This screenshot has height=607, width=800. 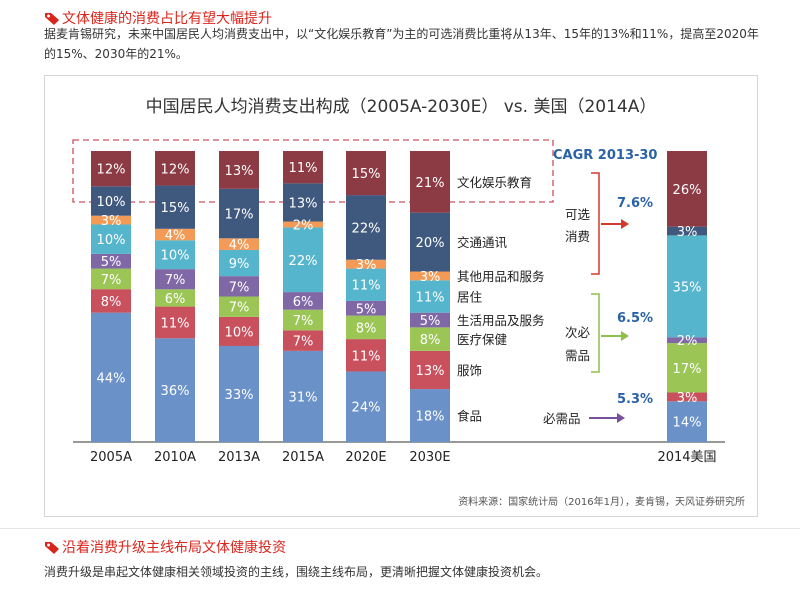 I want to click on data-label: 2%, so click(x=687, y=341).